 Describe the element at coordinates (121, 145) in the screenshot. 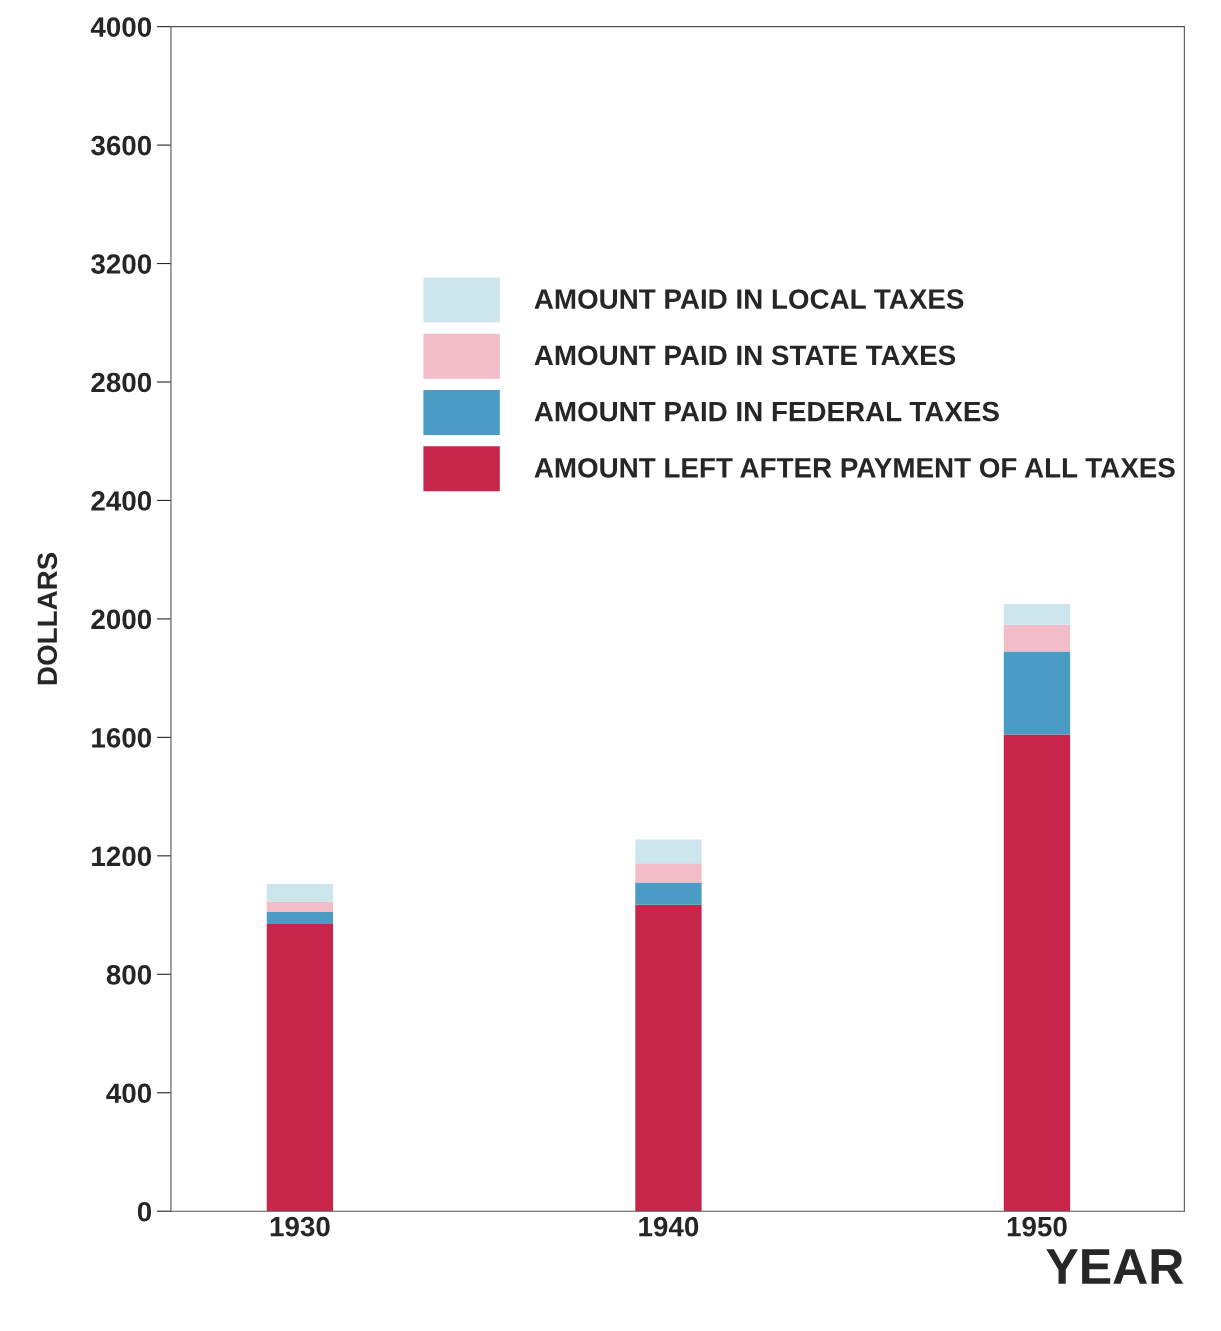

I see `y-tick-label: 3600` at that location.